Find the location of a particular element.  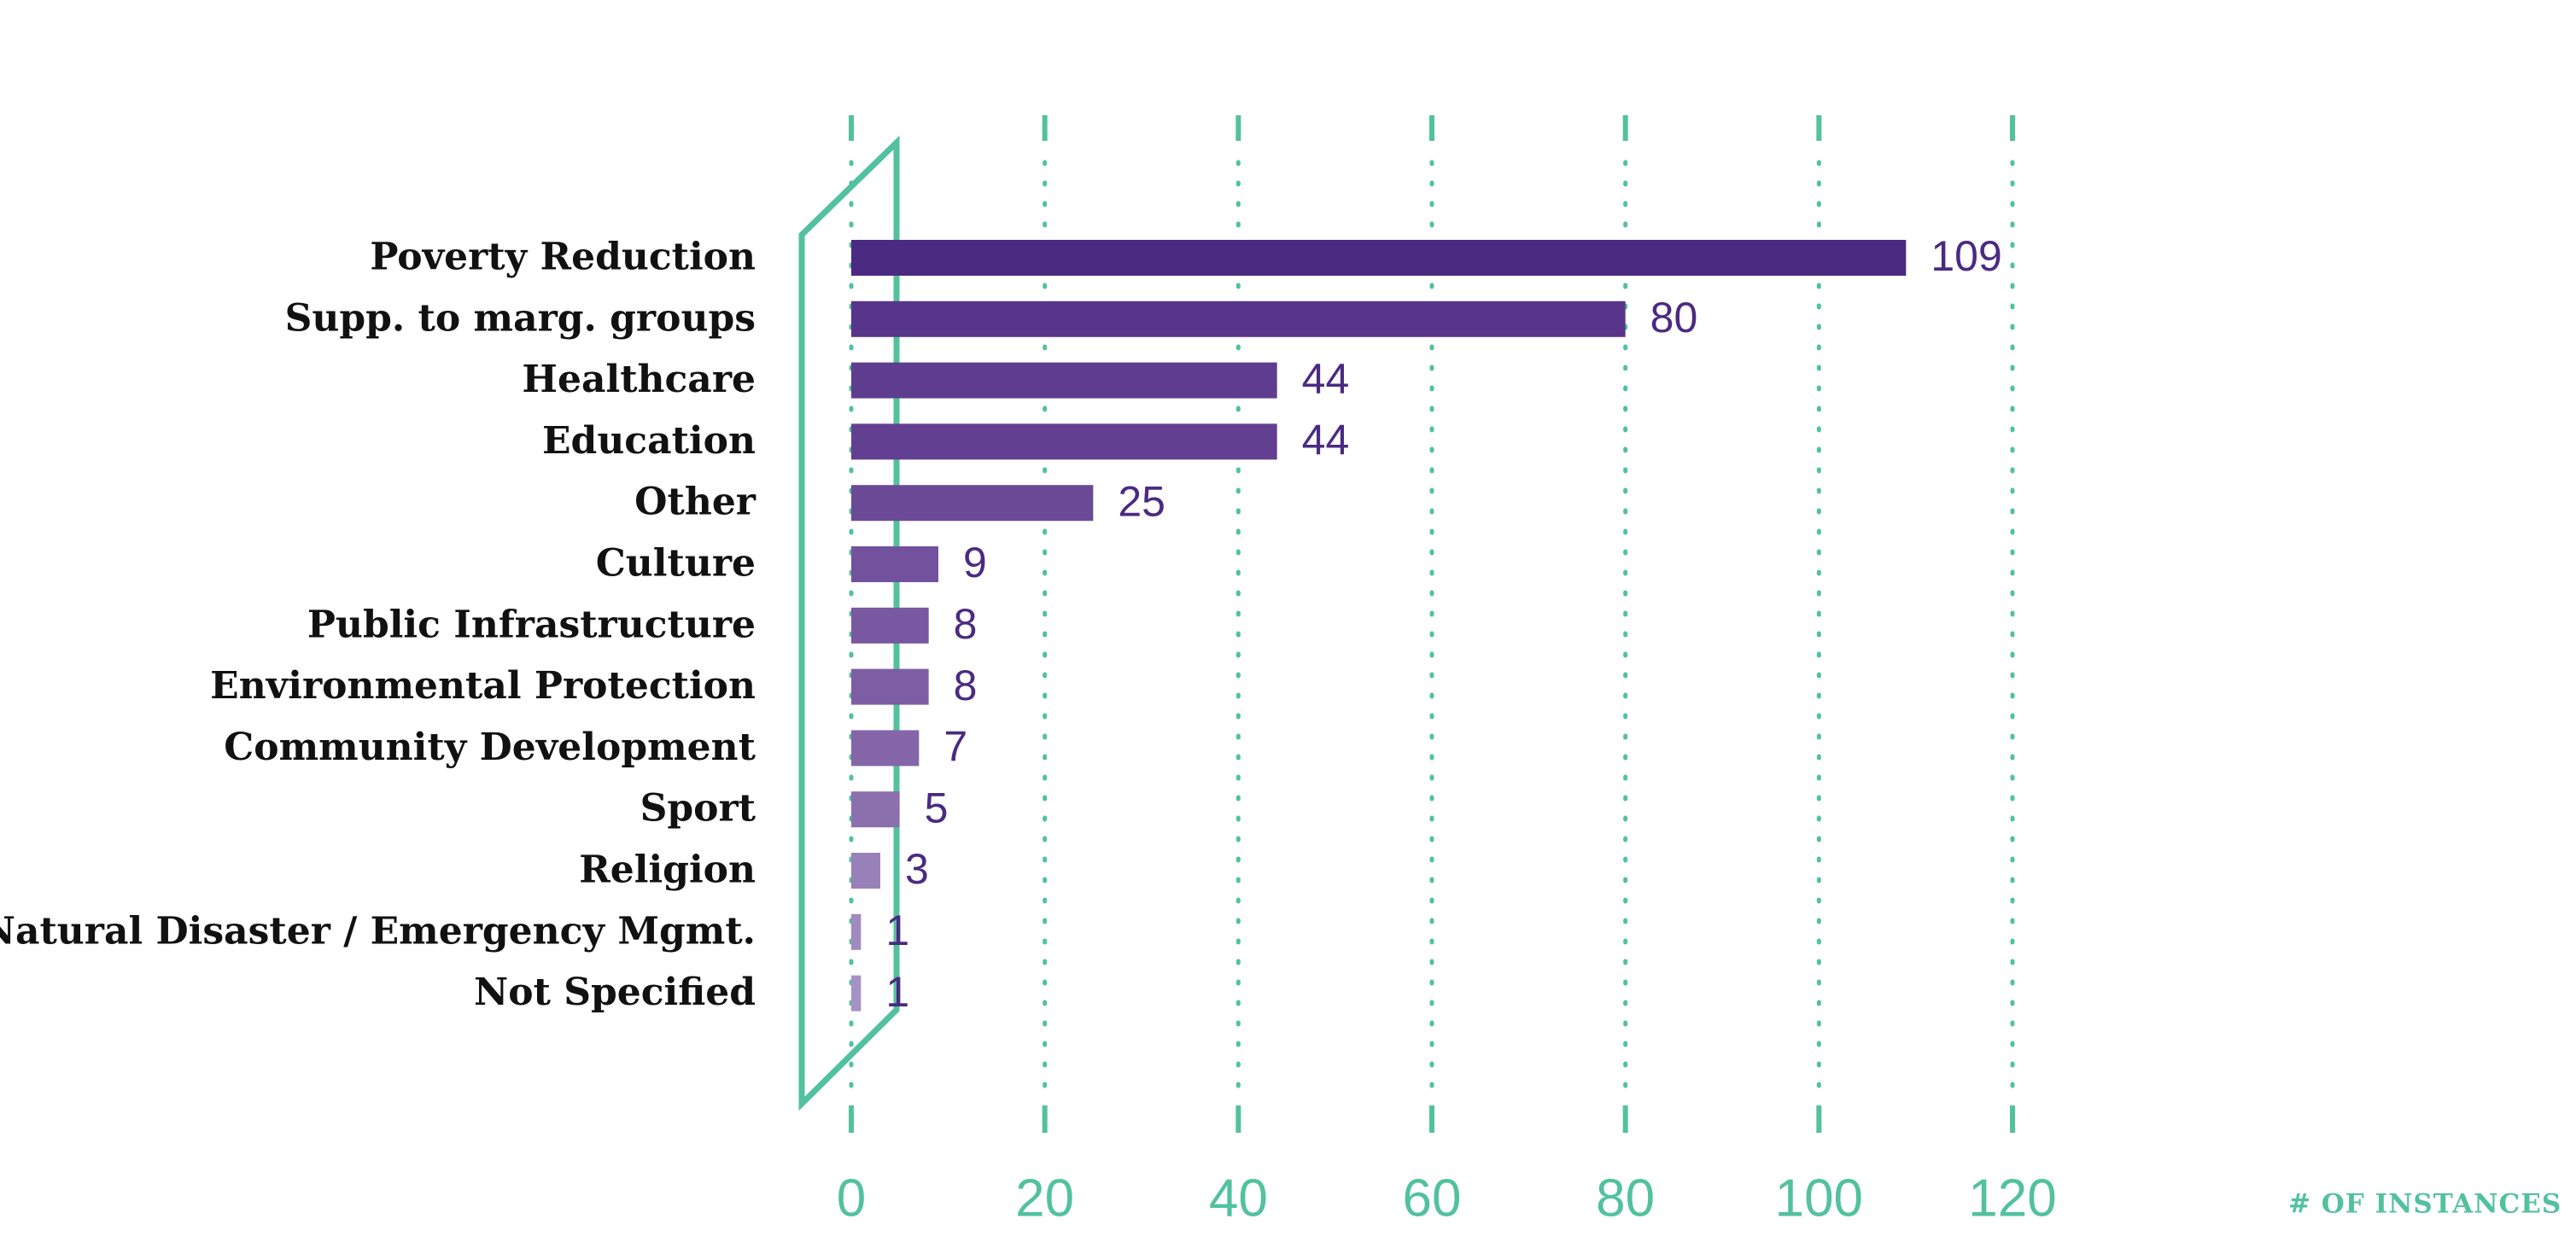

value-label: 25 is located at coordinates (1141, 501).